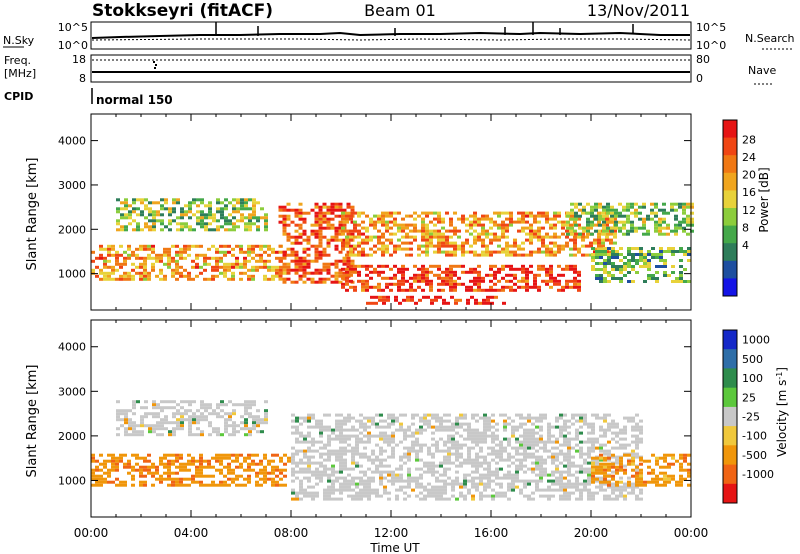 The height and width of the screenshot is (554, 800). Describe the element at coordinates (424, 29) in the screenshot. I see `nsky-spikes` at that location.